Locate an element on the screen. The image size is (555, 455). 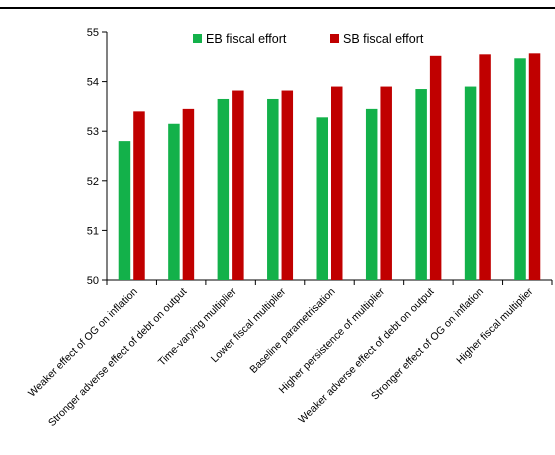
y-axis: 50 51 52 53 54 55 is located at coordinates (97, 157).